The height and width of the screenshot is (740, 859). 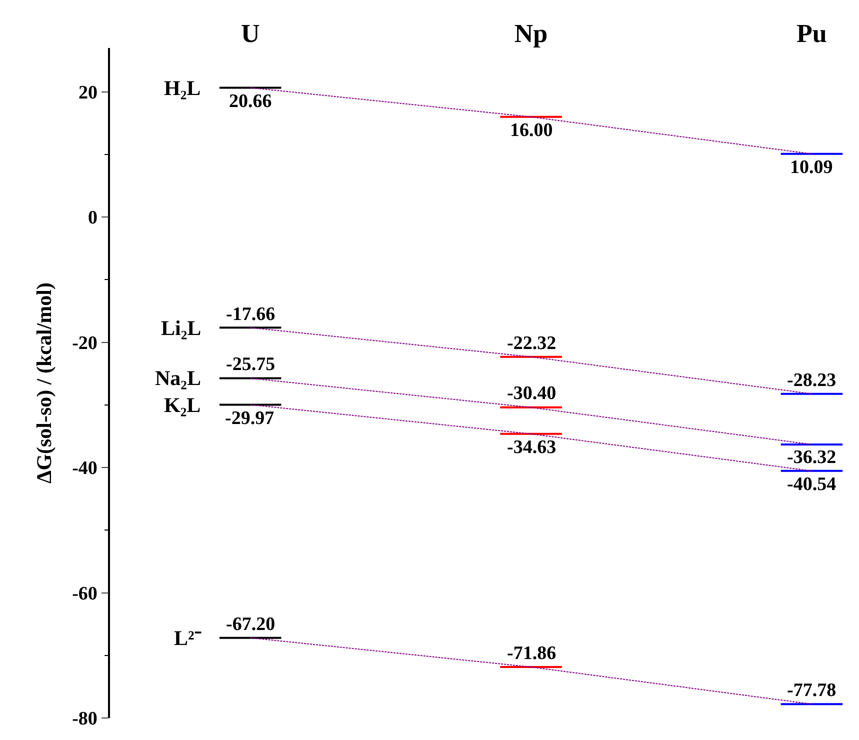 I want to click on data-label: -71.86, so click(x=531, y=653).